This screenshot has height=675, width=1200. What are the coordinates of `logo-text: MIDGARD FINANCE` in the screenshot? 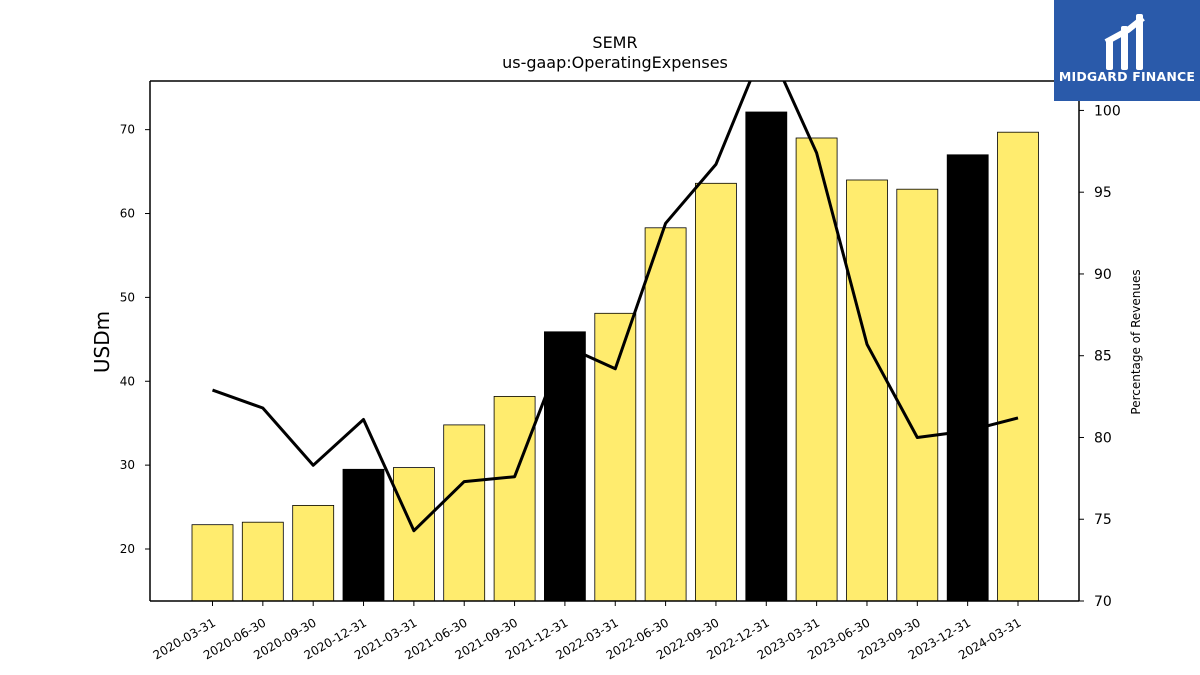 It's located at (1127, 76).